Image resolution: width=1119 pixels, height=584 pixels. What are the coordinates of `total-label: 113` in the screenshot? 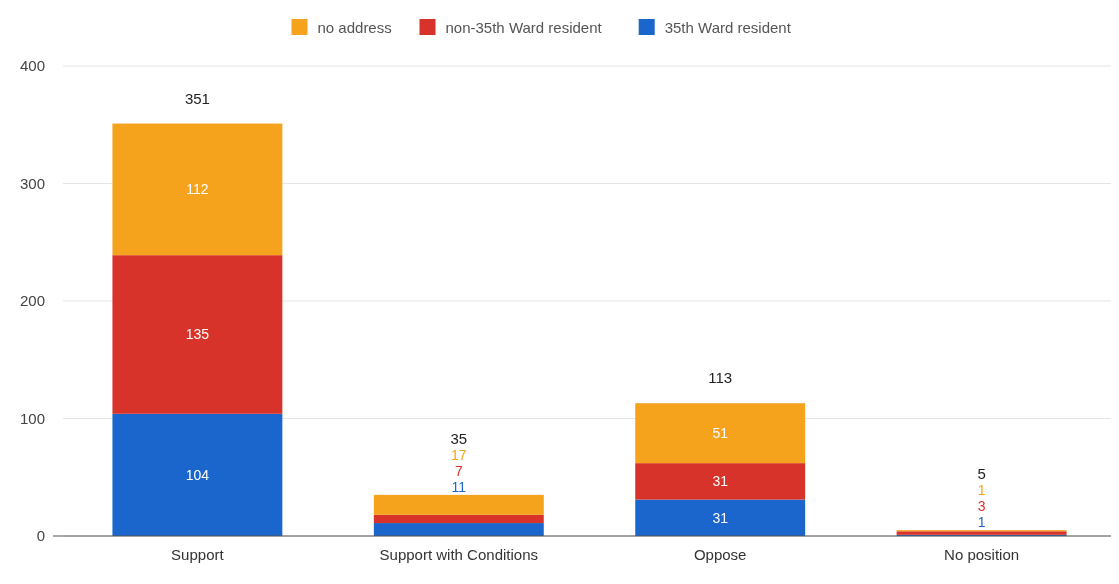 It's located at (720, 378).